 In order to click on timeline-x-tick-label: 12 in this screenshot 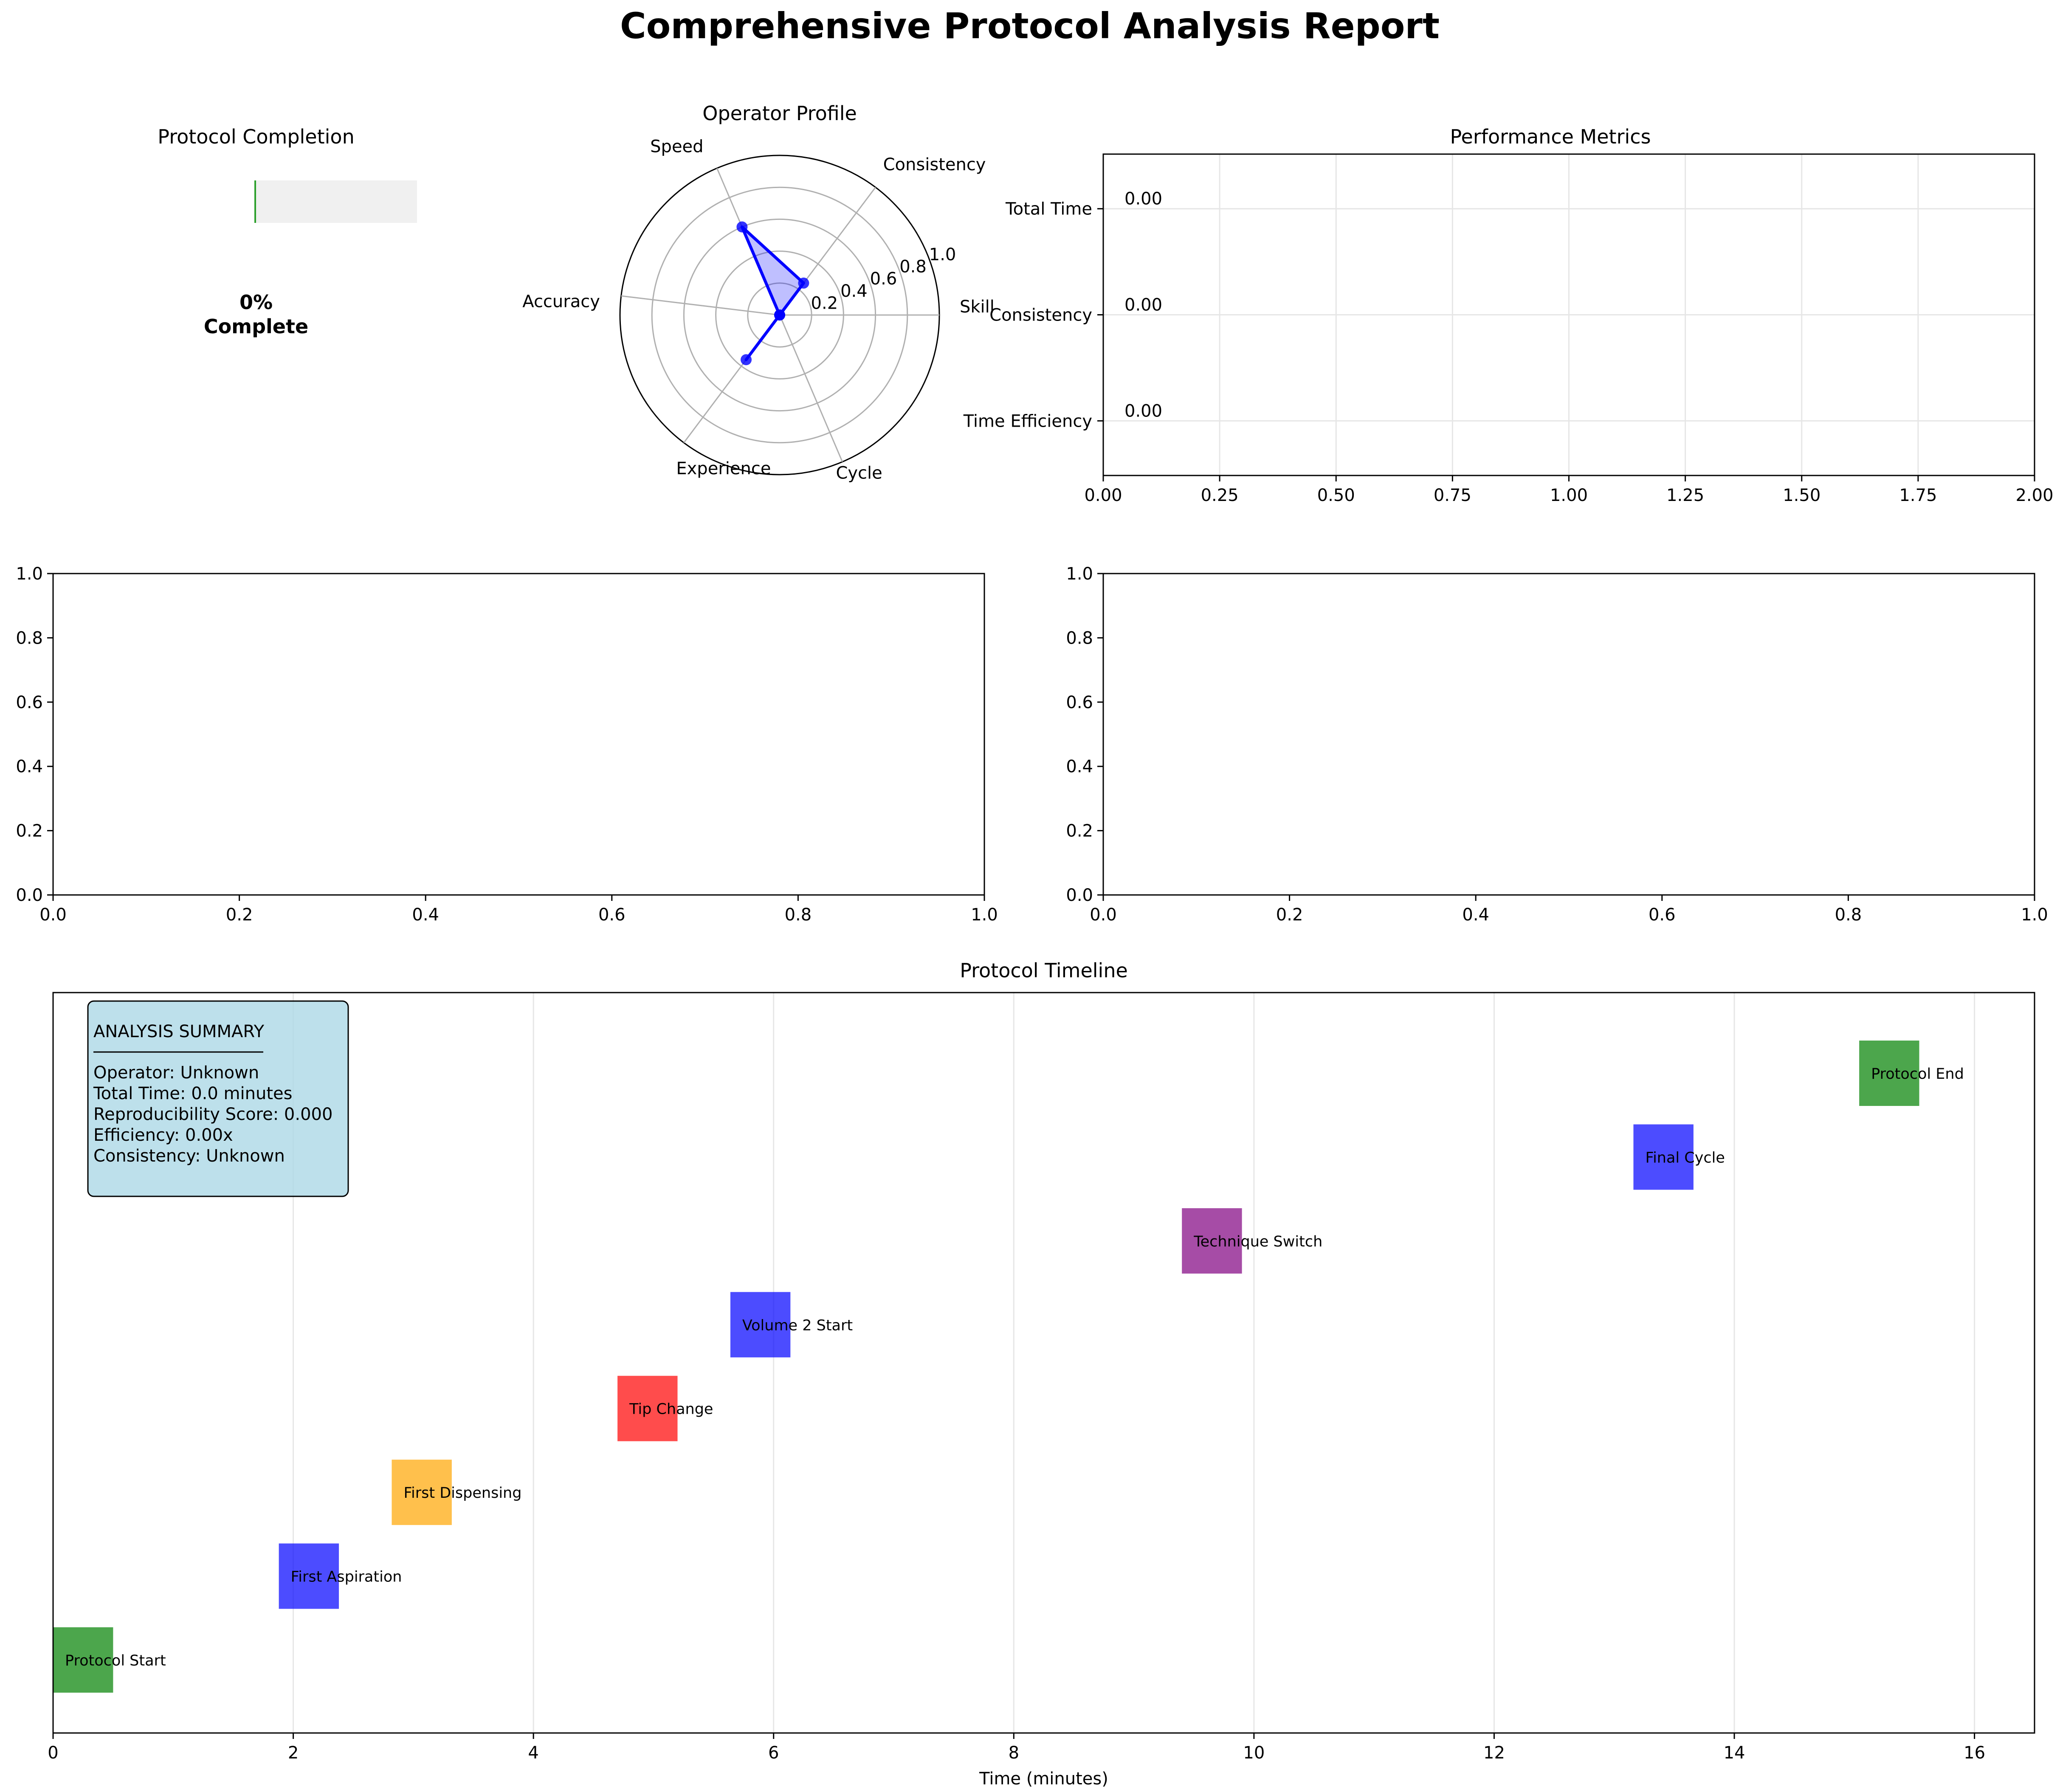, I will do `click(1494, 1753)`.